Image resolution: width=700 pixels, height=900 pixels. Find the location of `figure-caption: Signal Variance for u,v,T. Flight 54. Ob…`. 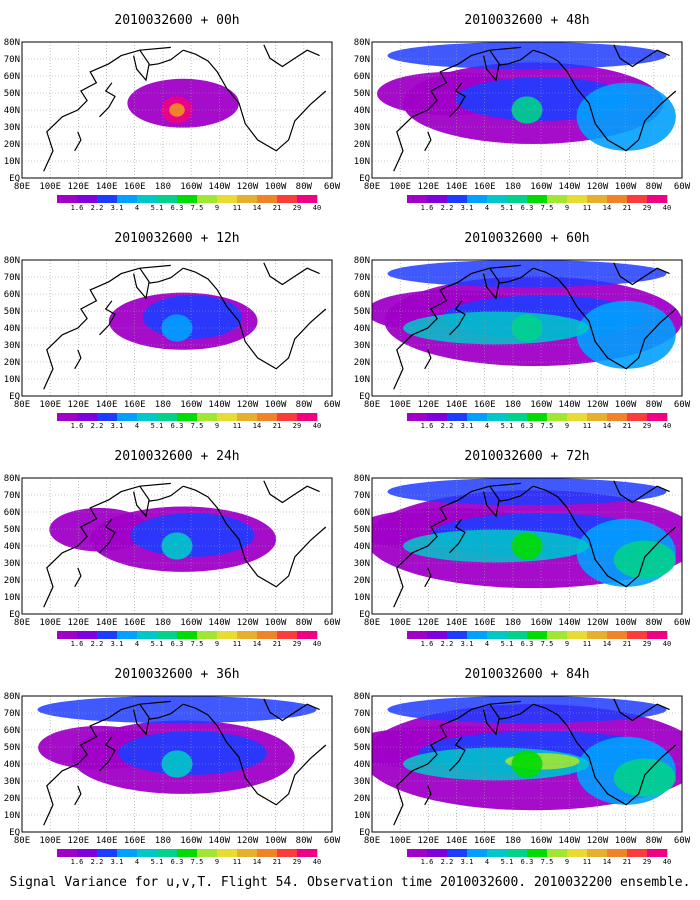

figure-caption: Signal Variance for u,v,T. Flight 54. Ob… is located at coordinates (350, 882).